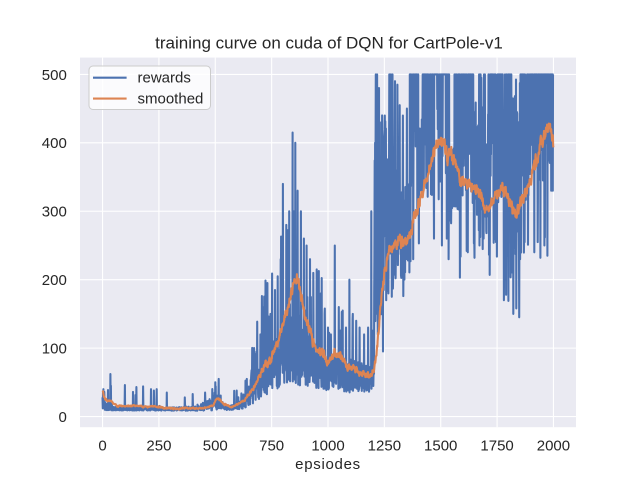 The width and height of the screenshot is (640, 480). I want to click on svg-text: 1500, so click(440, 446).